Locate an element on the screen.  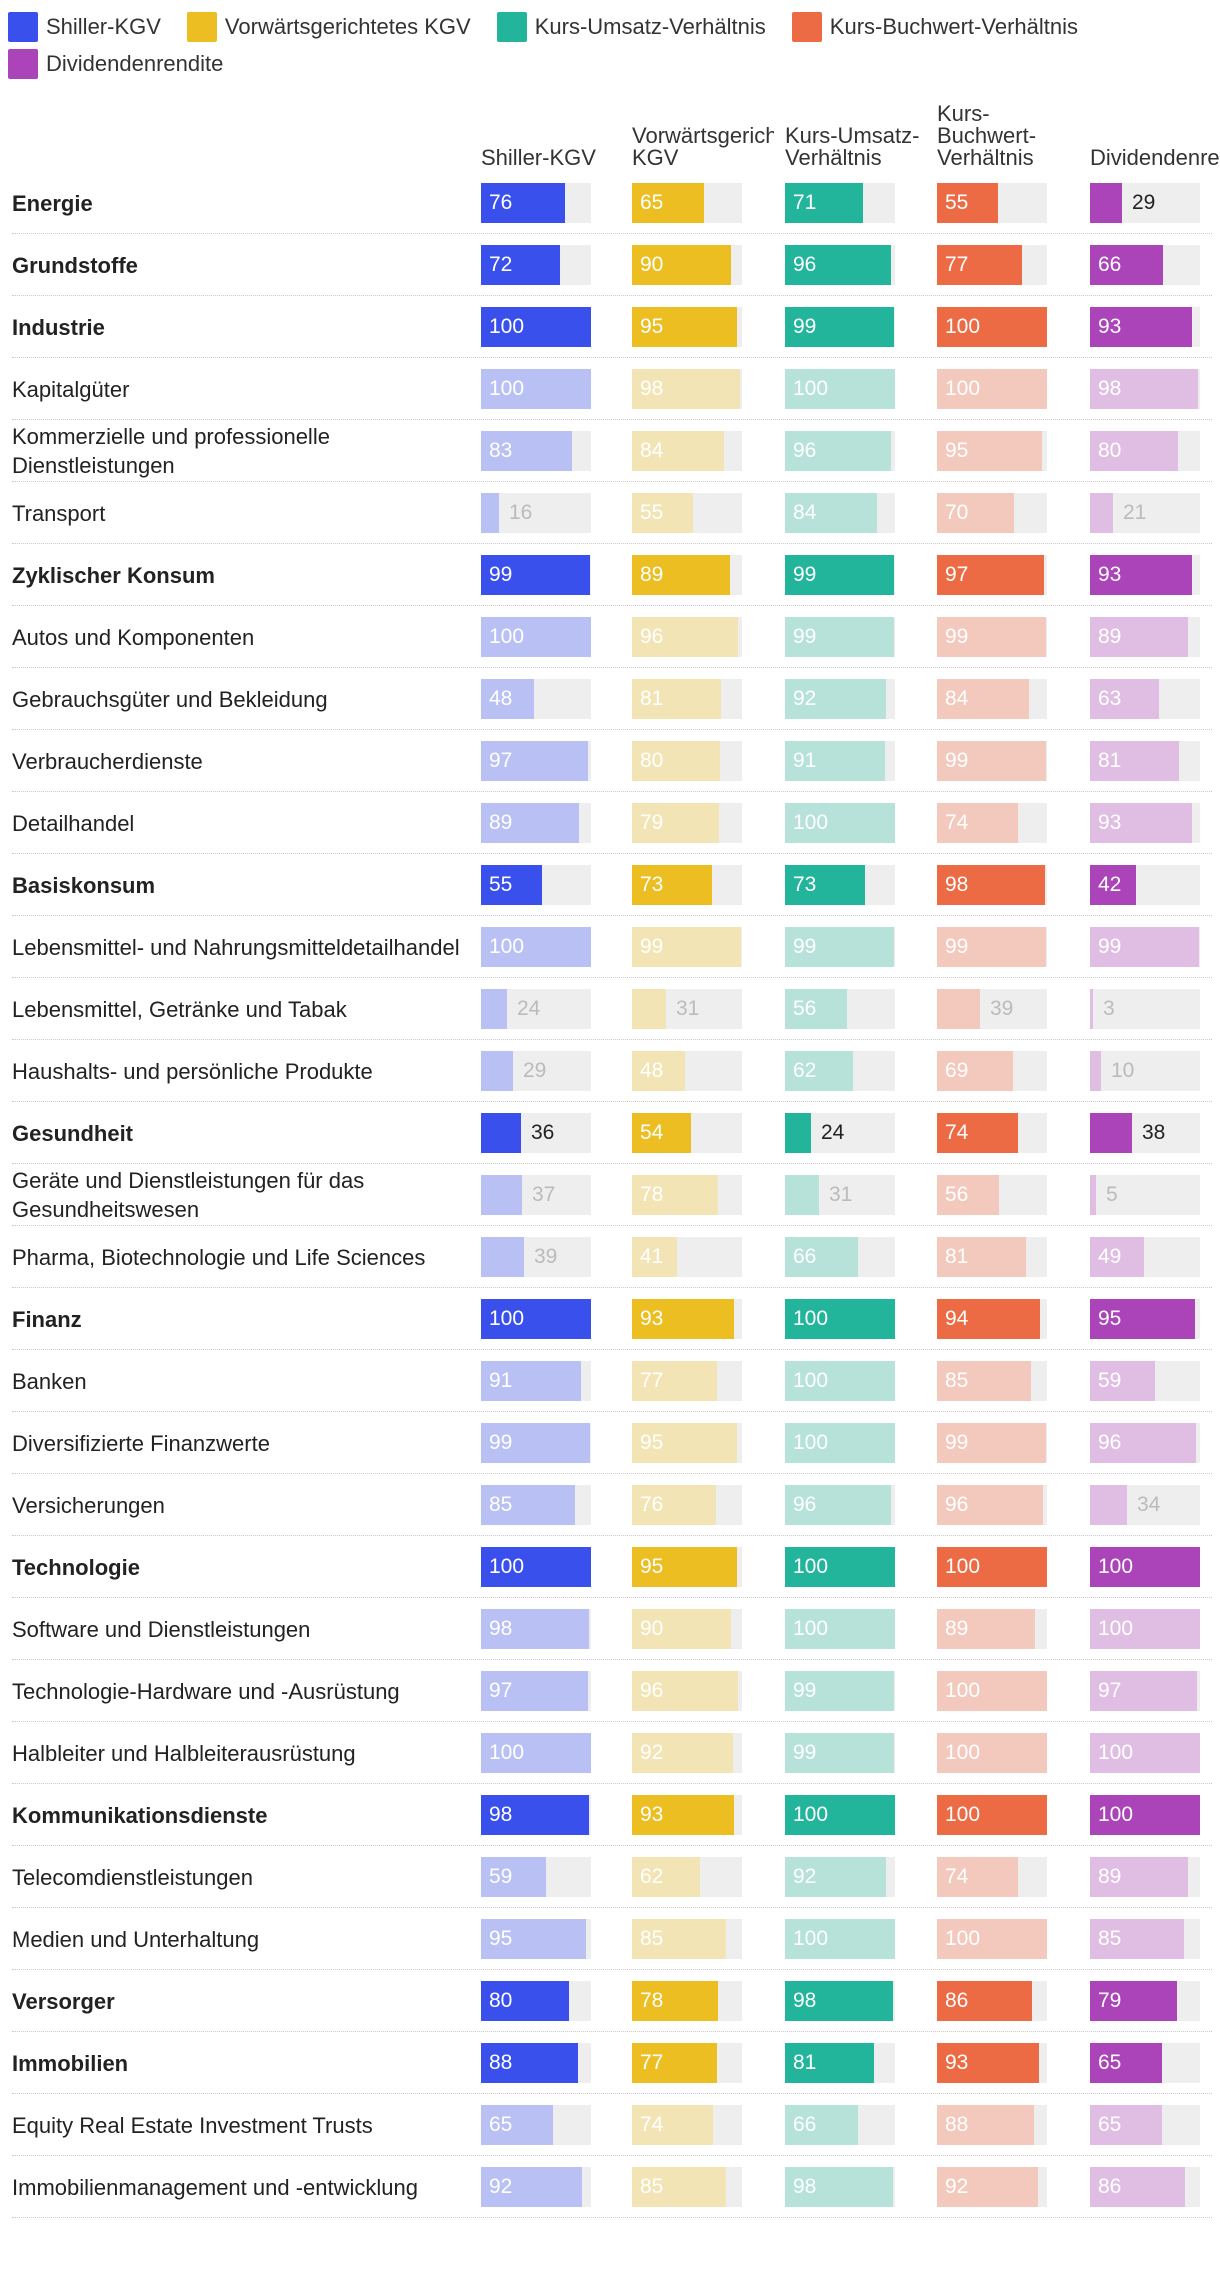
legend-label: Dividendenrendite is located at coordinates (135, 63).